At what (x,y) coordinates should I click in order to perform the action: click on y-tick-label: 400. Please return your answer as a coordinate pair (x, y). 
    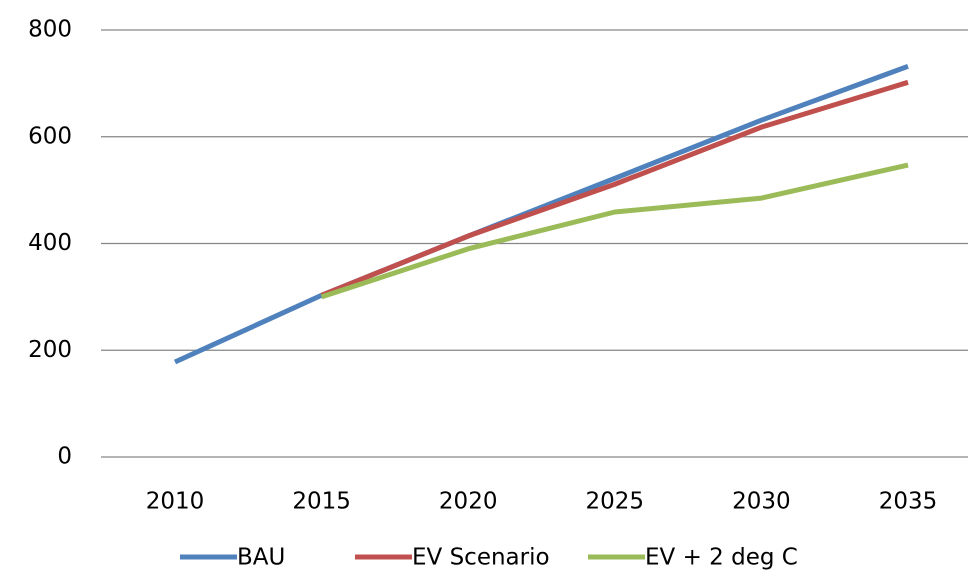
    Looking at the image, I should click on (50, 243).